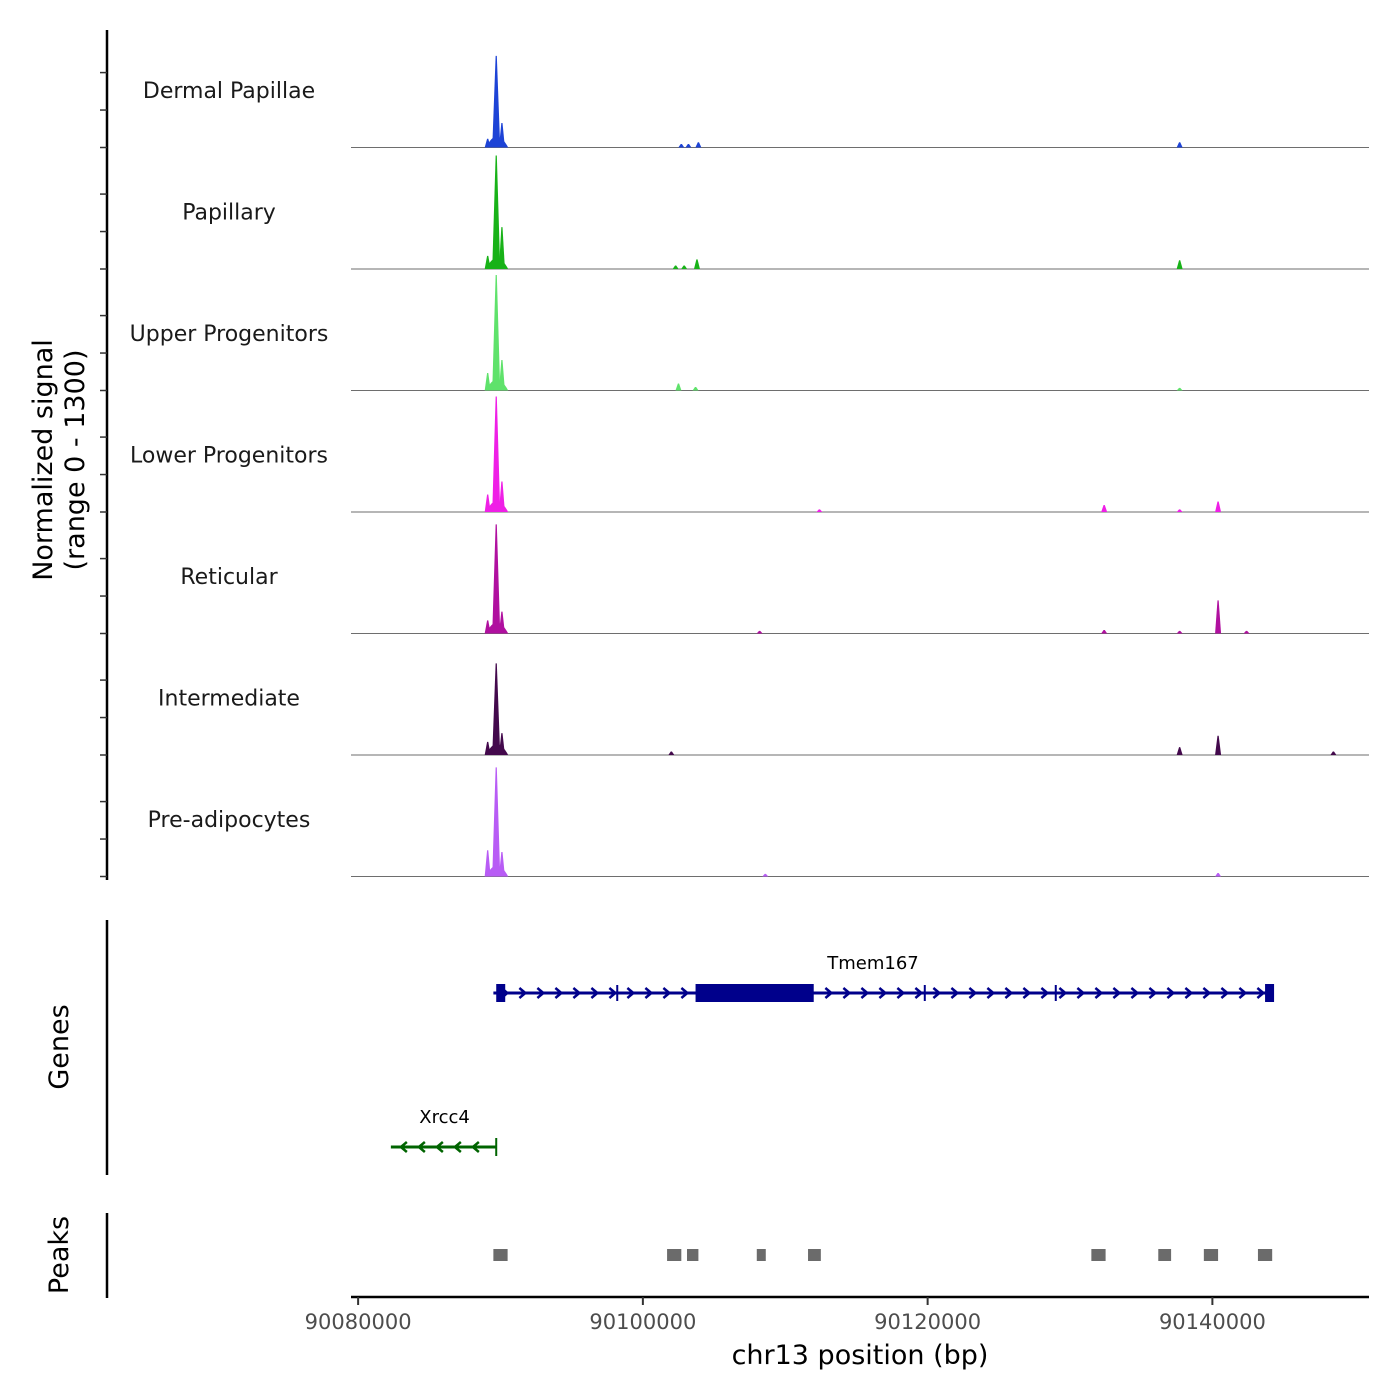 The width and height of the screenshot is (1400, 1400). Describe the element at coordinates (749, 454) in the screenshot. I see `track-lower-progenitors: Lower Progenitors` at that location.